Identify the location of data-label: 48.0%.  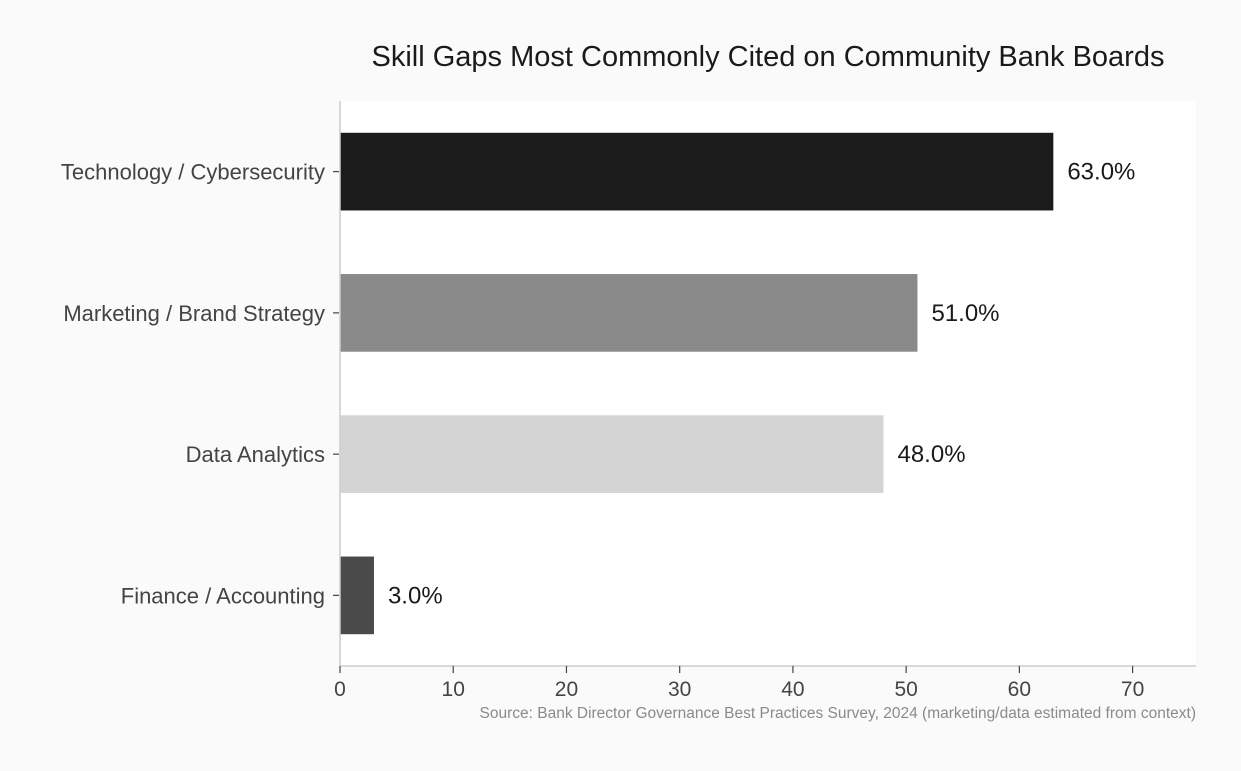
(931, 454).